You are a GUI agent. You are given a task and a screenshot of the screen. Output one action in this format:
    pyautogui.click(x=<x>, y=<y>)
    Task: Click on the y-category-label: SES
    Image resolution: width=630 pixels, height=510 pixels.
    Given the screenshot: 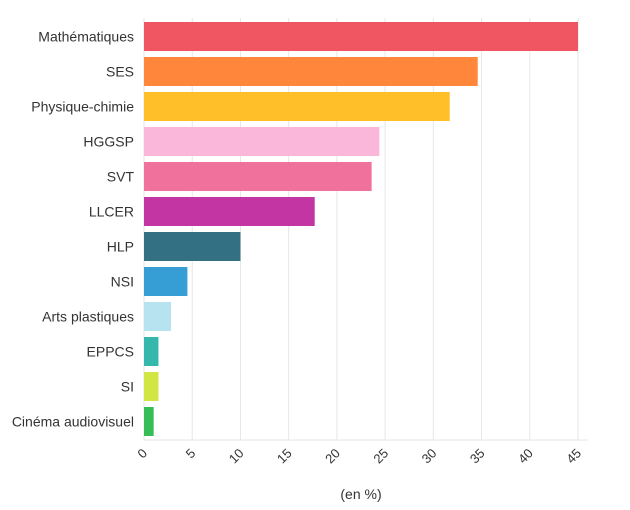 What is the action you would take?
    pyautogui.click(x=120, y=72)
    